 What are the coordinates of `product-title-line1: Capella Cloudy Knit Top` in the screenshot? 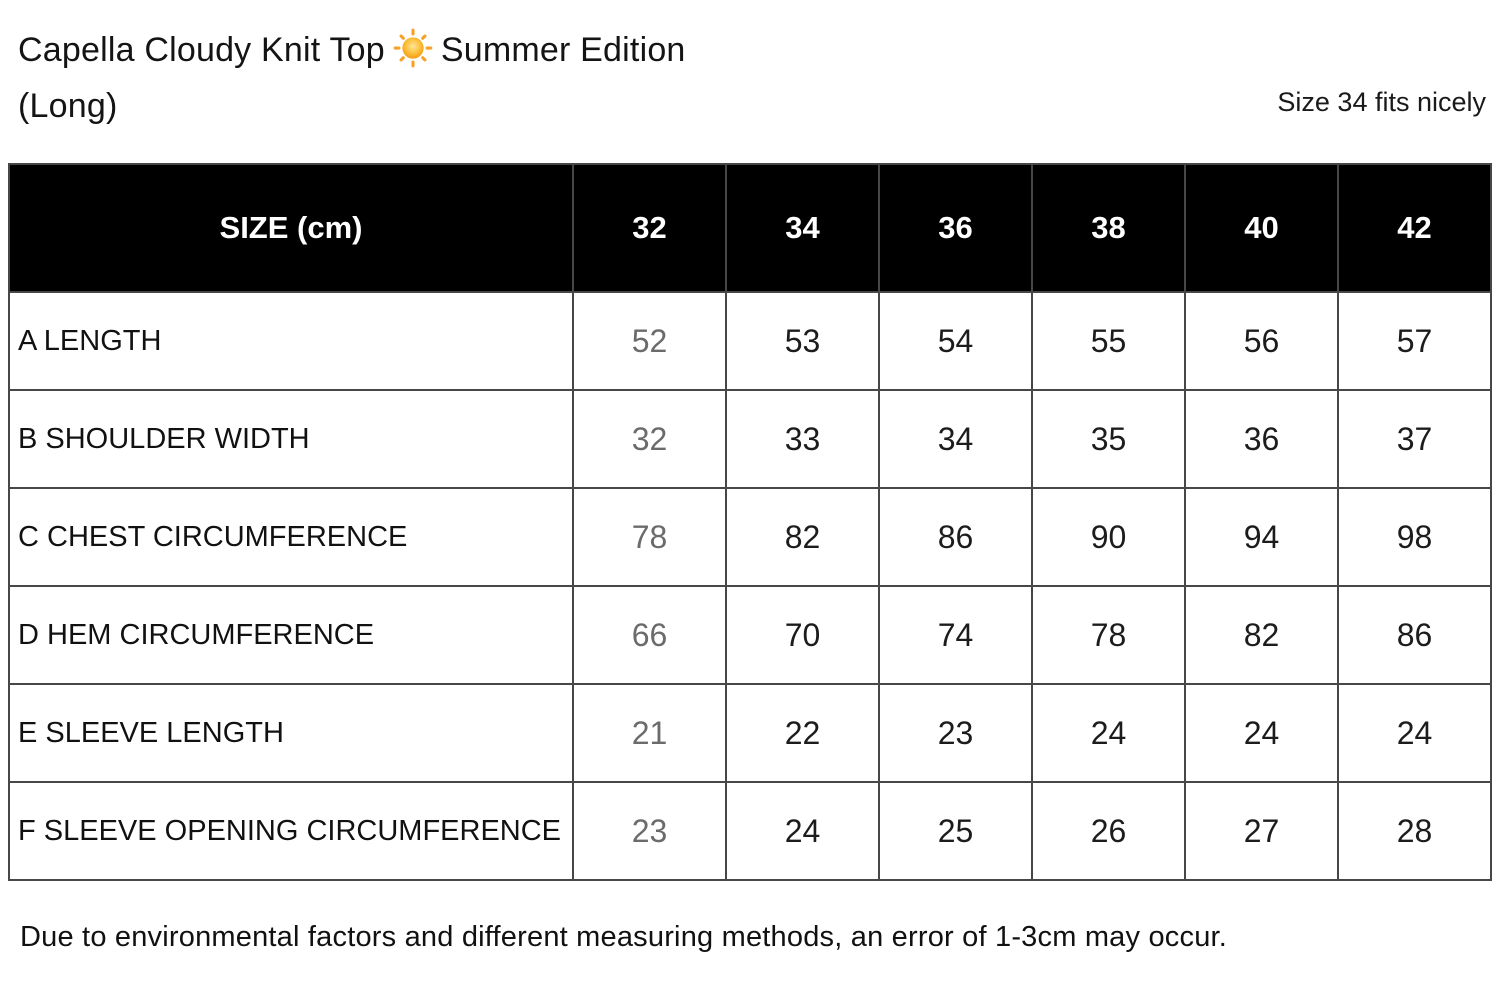 It's located at (448, 50).